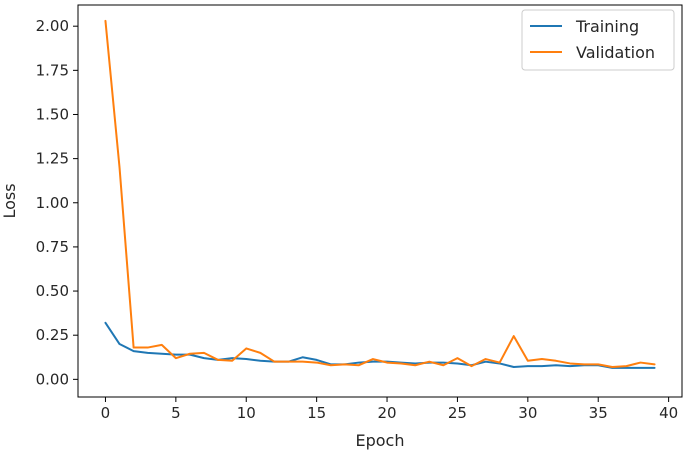  What do you see at coordinates (52, 335) in the screenshot?
I see `y-tick-label: 0.25` at bounding box center [52, 335].